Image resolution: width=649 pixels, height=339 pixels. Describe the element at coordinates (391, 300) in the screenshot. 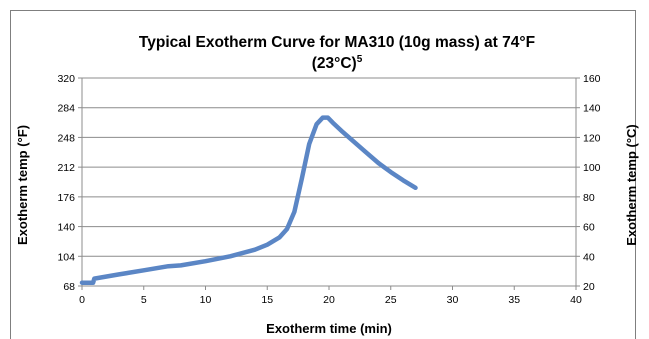

I see `x-tick-label: 25` at that location.